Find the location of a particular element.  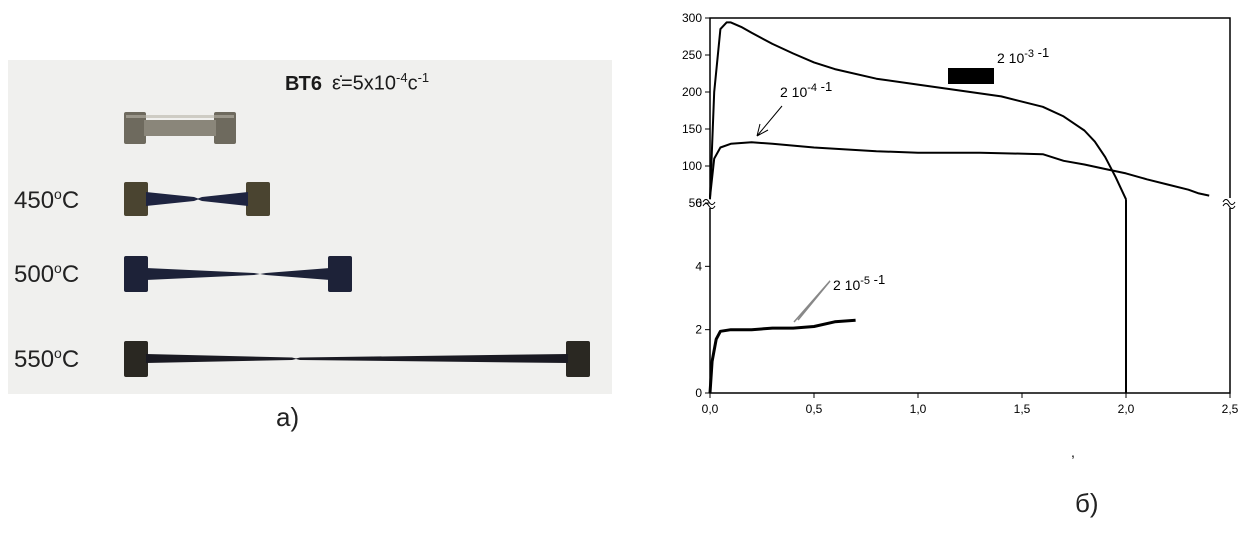

x-tick-label: 0,5 is located at coordinates (814, 409).